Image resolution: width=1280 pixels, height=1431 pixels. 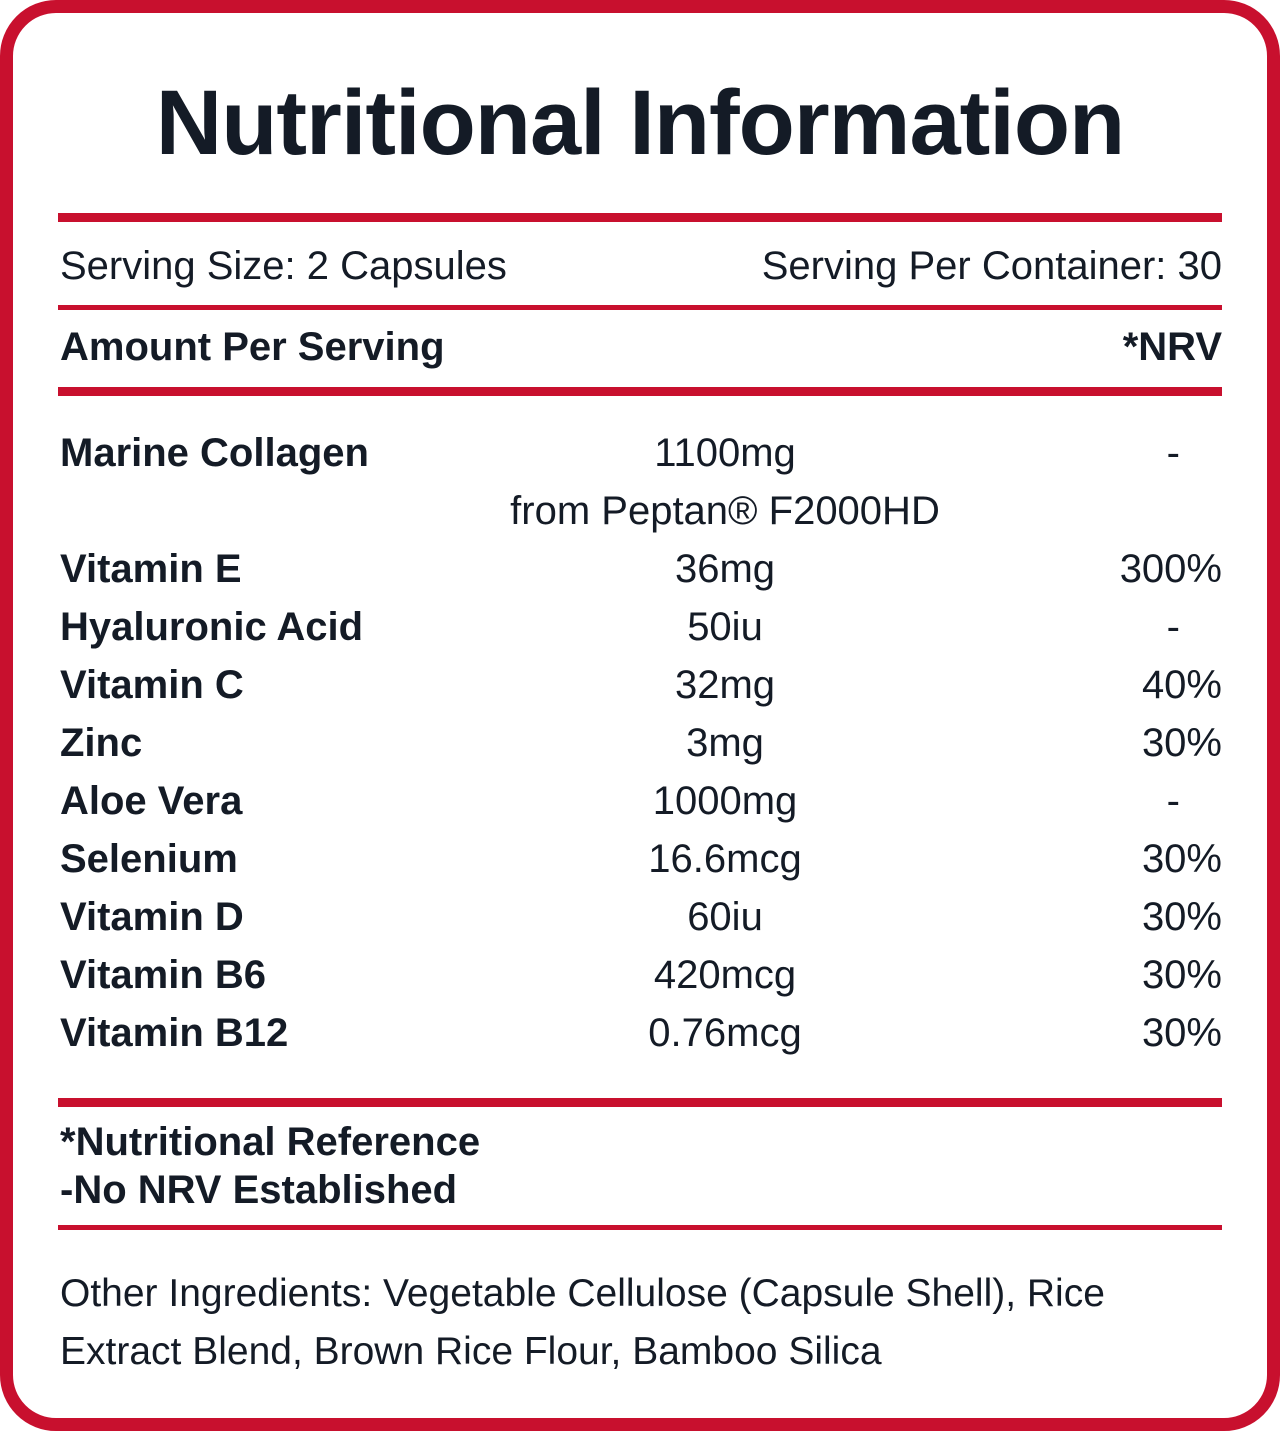 What do you see at coordinates (725, 569) in the screenshot?
I see `nutrient-amount: 36mg` at bounding box center [725, 569].